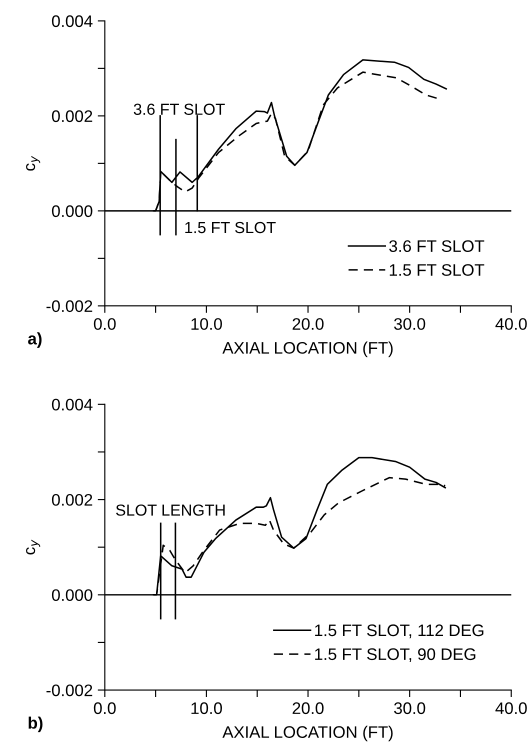 Image resolution: width=532 pixels, height=746 pixels. What do you see at coordinates (230, 228) in the screenshot?
I see `annotation: 1.5 FT SLOT` at bounding box center [230, 228].